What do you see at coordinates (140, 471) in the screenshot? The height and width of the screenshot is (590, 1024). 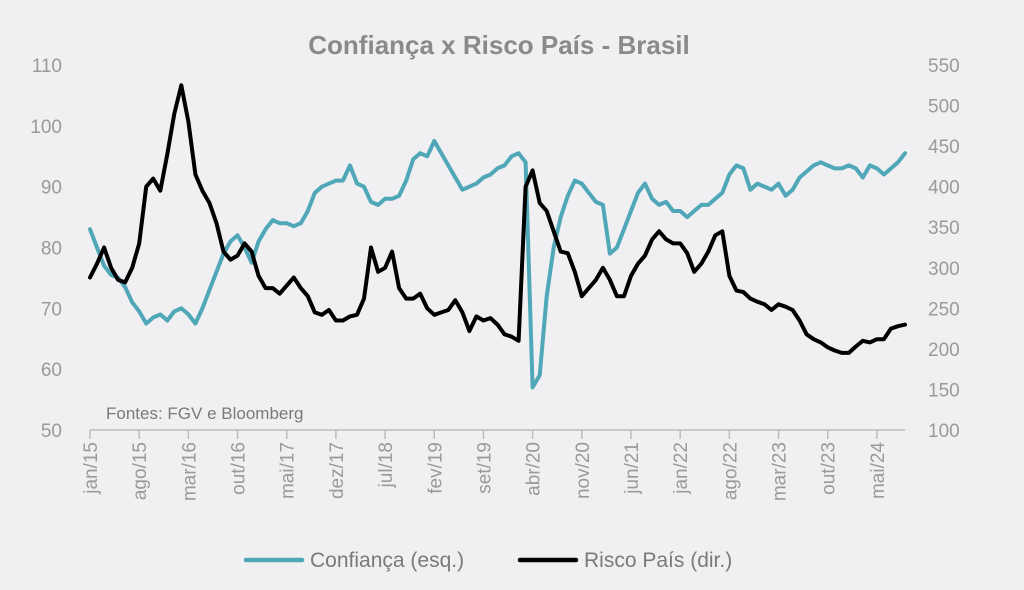 I see `x-tick-label: ago/15` at bounding box center [140, 471].